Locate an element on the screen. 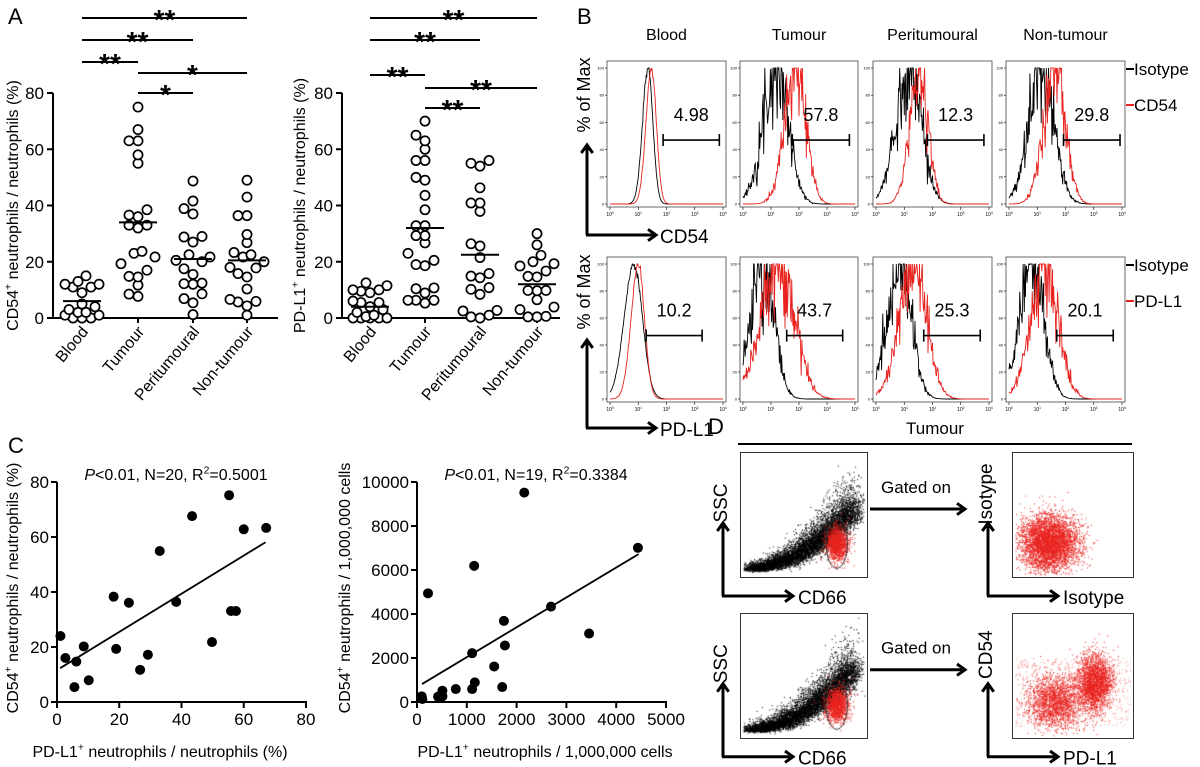 The height and width of the screenshot is (767, 1200). gate-percent-text: 57.8 is located at coordinates (820, 115).